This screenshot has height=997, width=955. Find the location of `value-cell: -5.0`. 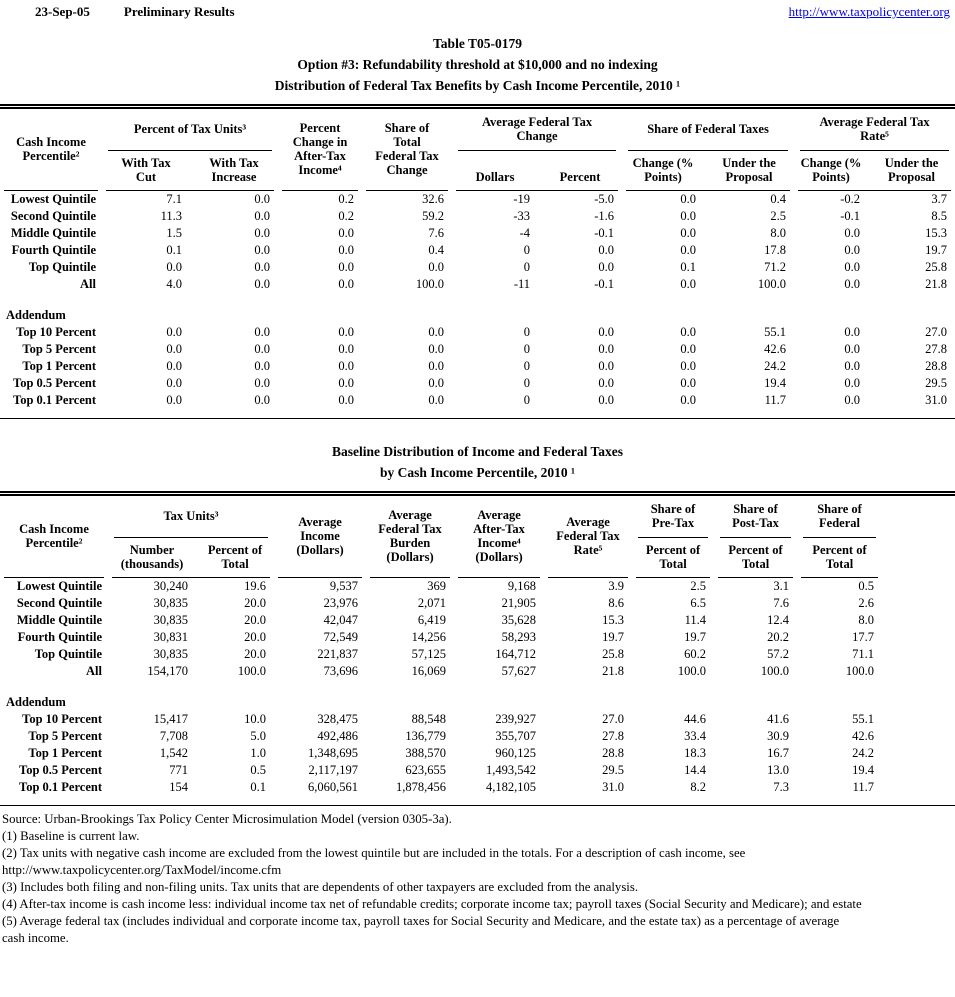

value-cell: -5.0 is located at coordinates (604, 199).